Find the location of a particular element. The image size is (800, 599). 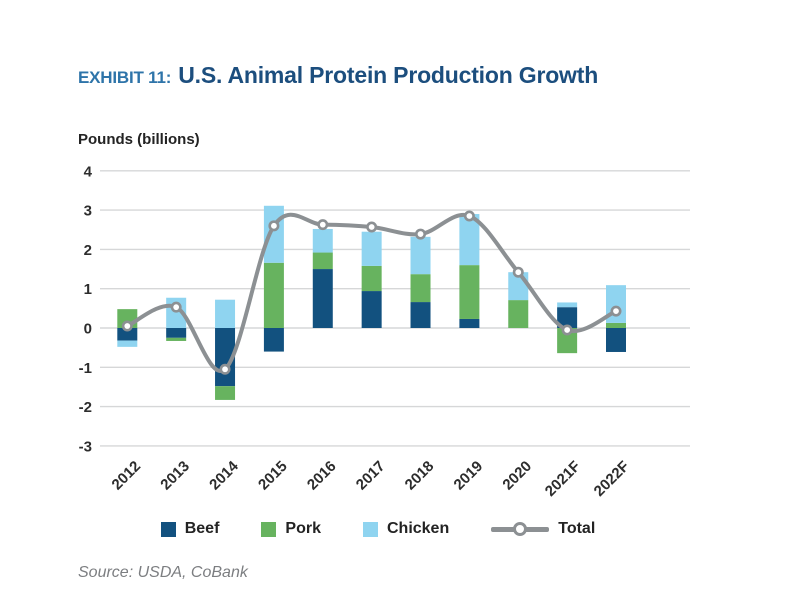

bar-2022F-pork is located at coordinates (616, 325).